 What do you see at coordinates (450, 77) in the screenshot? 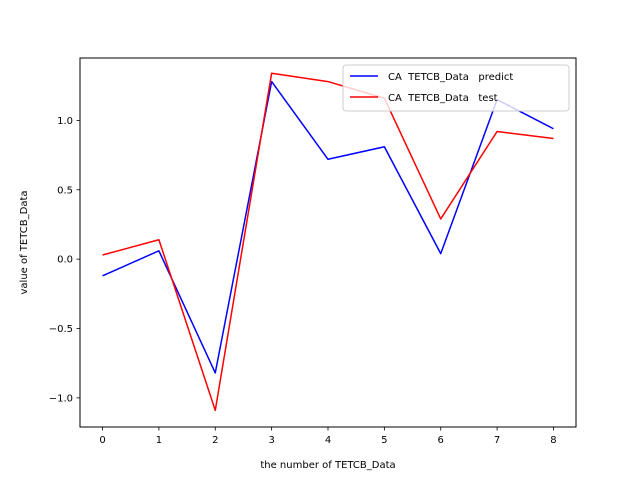
I see `legend-label-predict: CA TETCB_Data predict` at bounding box center [450, 77].